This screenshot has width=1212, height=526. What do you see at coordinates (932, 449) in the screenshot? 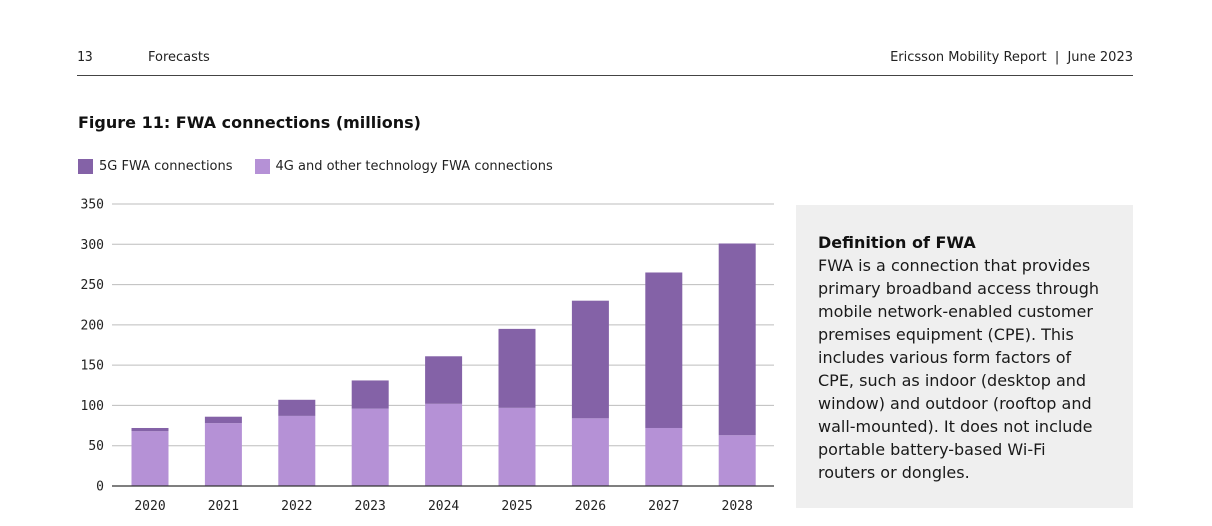
I see `definition-line: portable battery-based Wi-Fi` at bounding box center [932, 449].